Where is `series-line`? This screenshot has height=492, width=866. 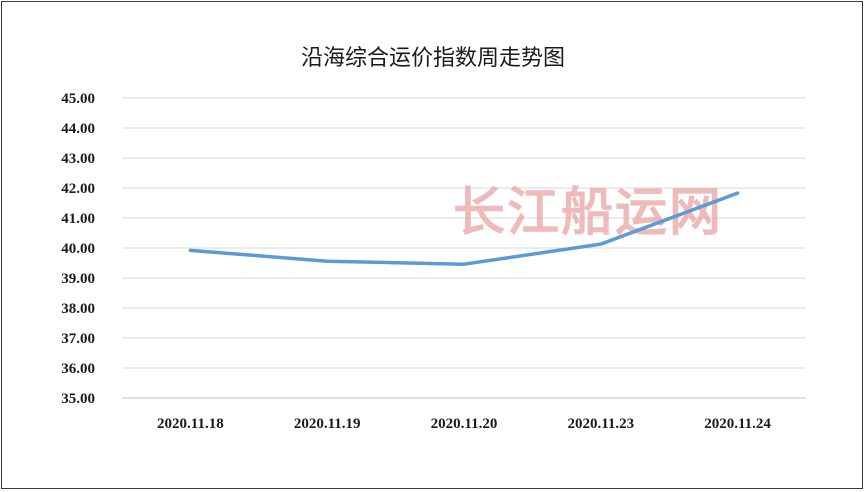
series-line is located at coordinates (464, 228).